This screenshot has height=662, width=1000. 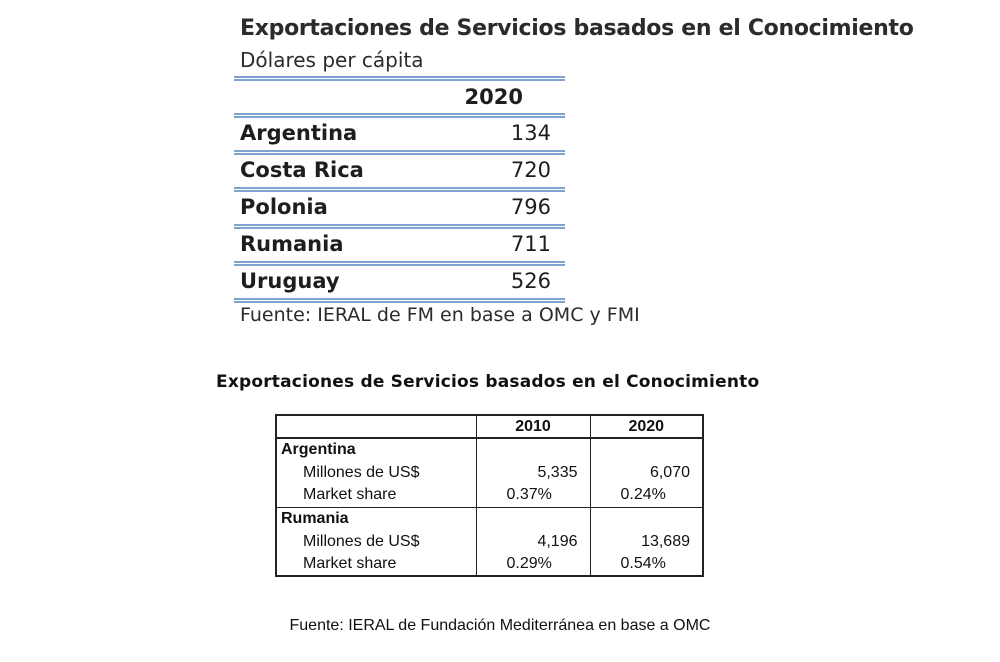 I want to click on table-row: Rumania 711, so click(x=399, y=245).